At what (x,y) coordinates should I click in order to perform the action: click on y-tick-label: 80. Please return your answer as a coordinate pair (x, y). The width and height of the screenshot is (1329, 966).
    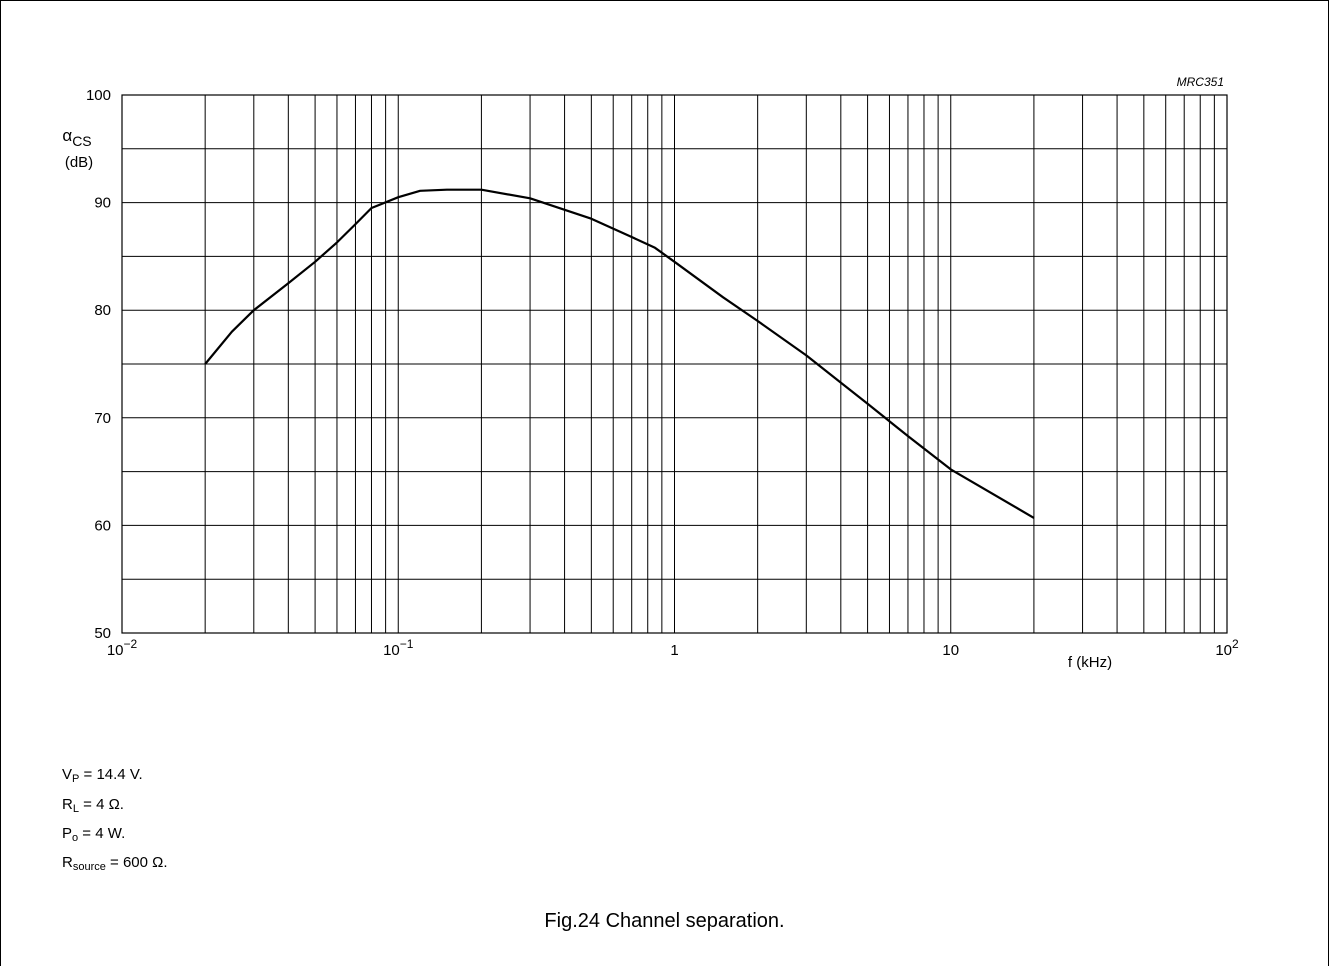
    Looking at the image, I should click on (102, 310).